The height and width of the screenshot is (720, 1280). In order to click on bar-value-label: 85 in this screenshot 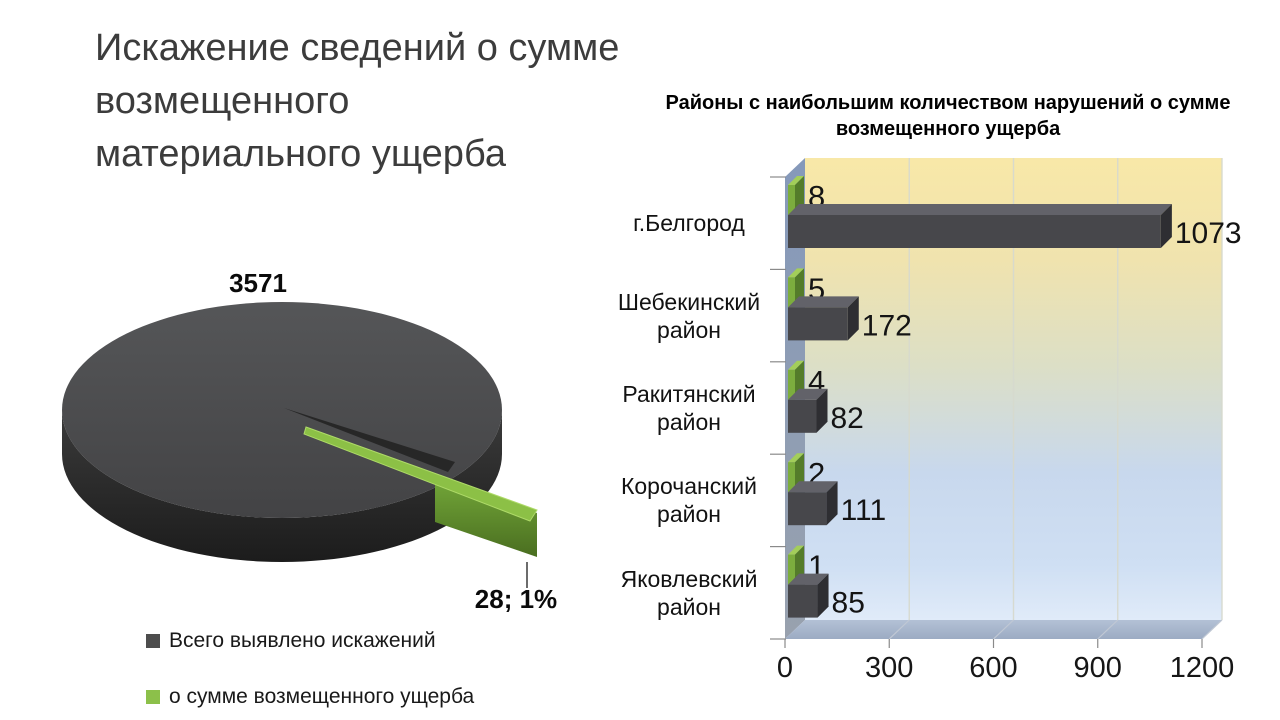, I will do `click(848, 603)`.